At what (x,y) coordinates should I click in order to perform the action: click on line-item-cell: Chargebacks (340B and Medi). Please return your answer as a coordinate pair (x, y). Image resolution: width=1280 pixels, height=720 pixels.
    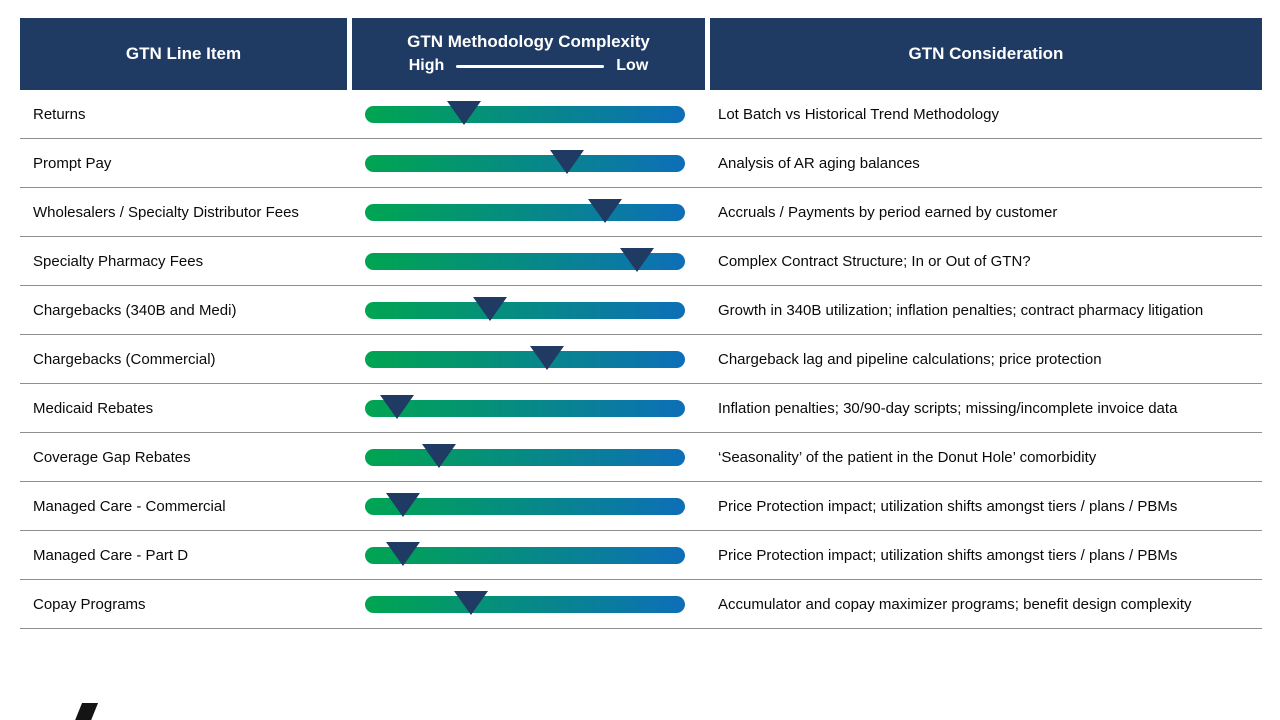
    Looking at the image, I should click on (183, 310).